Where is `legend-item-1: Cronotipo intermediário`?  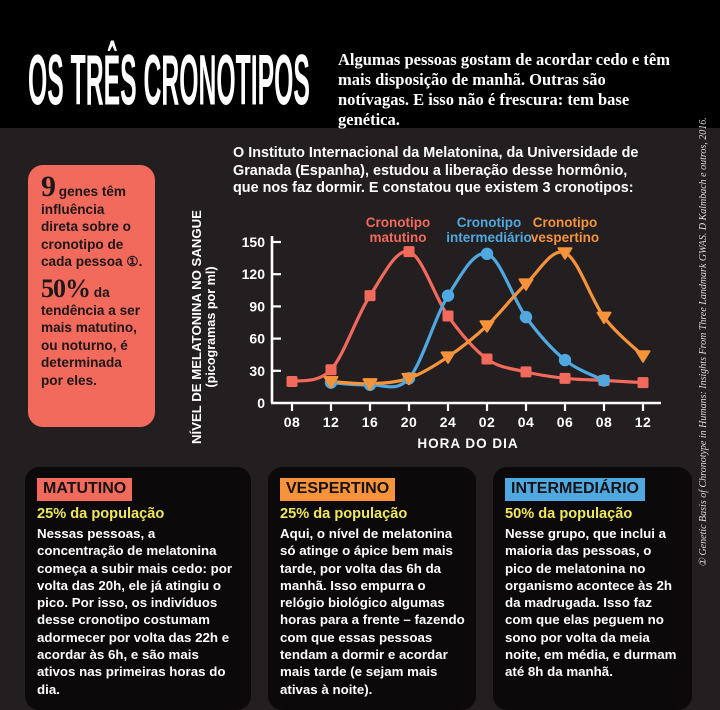
legend-item-1: Cronotipo intermediário is located at coordinates (489, 230).